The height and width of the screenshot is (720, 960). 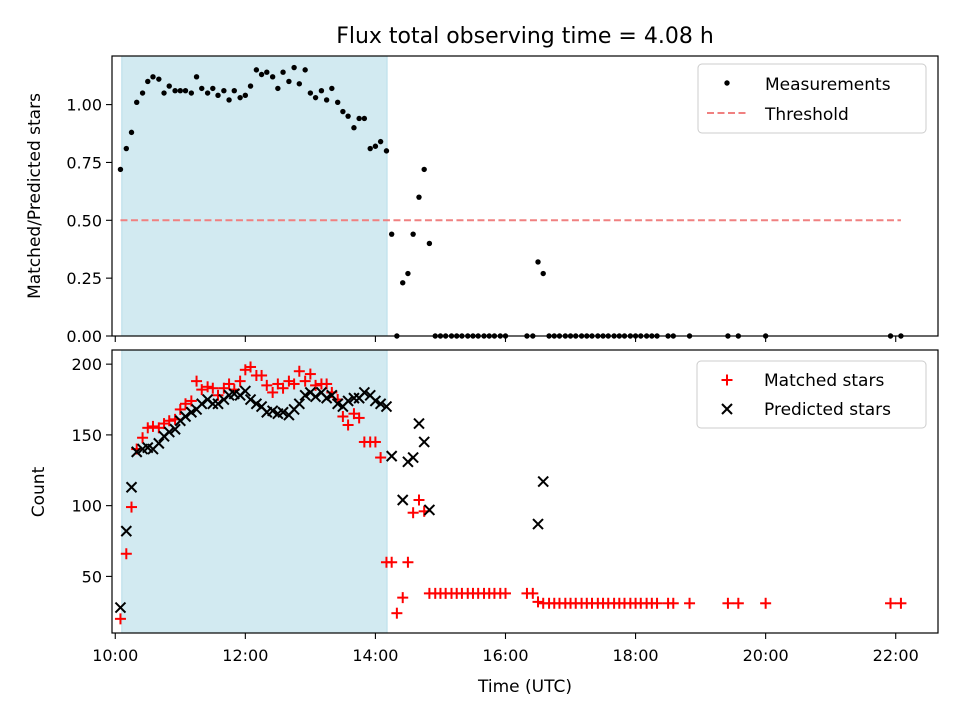 What do you see at coordinates (524, 687) in the screenshot?
I see `x-axis-label: Time (UTC)` at bounding box center [524, 687].